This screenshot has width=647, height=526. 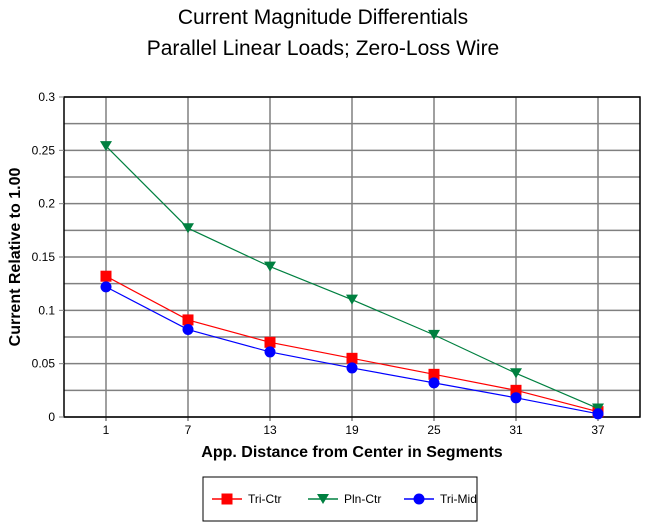 I want to click on y-tick-label: 0.2, so click(x=46, y=204).